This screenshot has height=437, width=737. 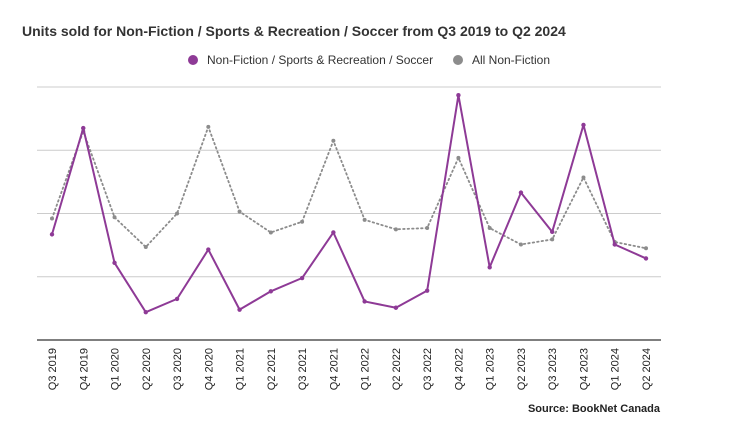 I want to click on x-tick-label: Q2 2021, so click(x=272, y=369).